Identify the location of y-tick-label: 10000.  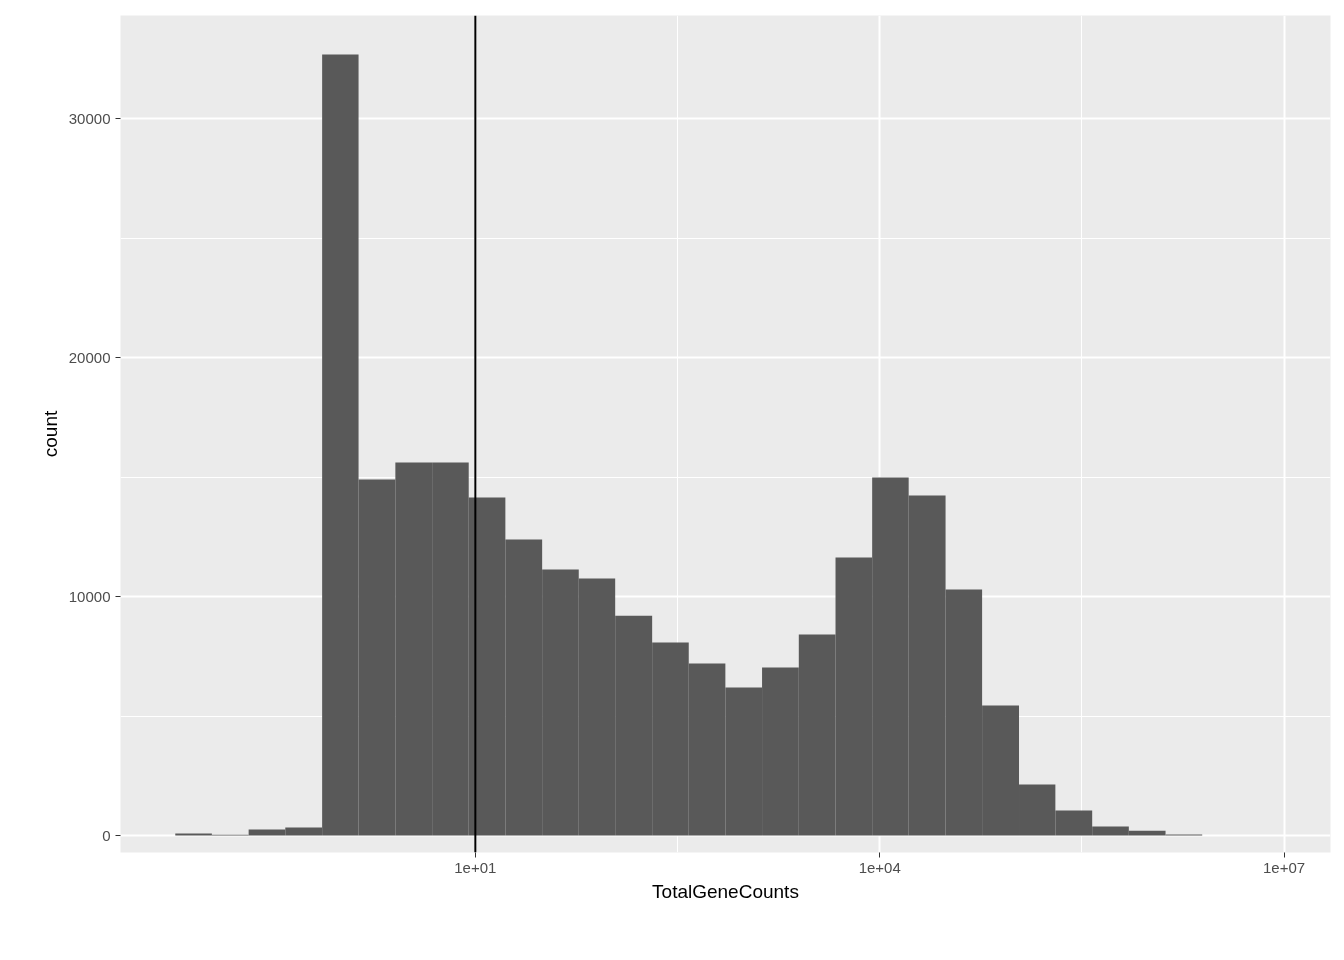
(89, 596).